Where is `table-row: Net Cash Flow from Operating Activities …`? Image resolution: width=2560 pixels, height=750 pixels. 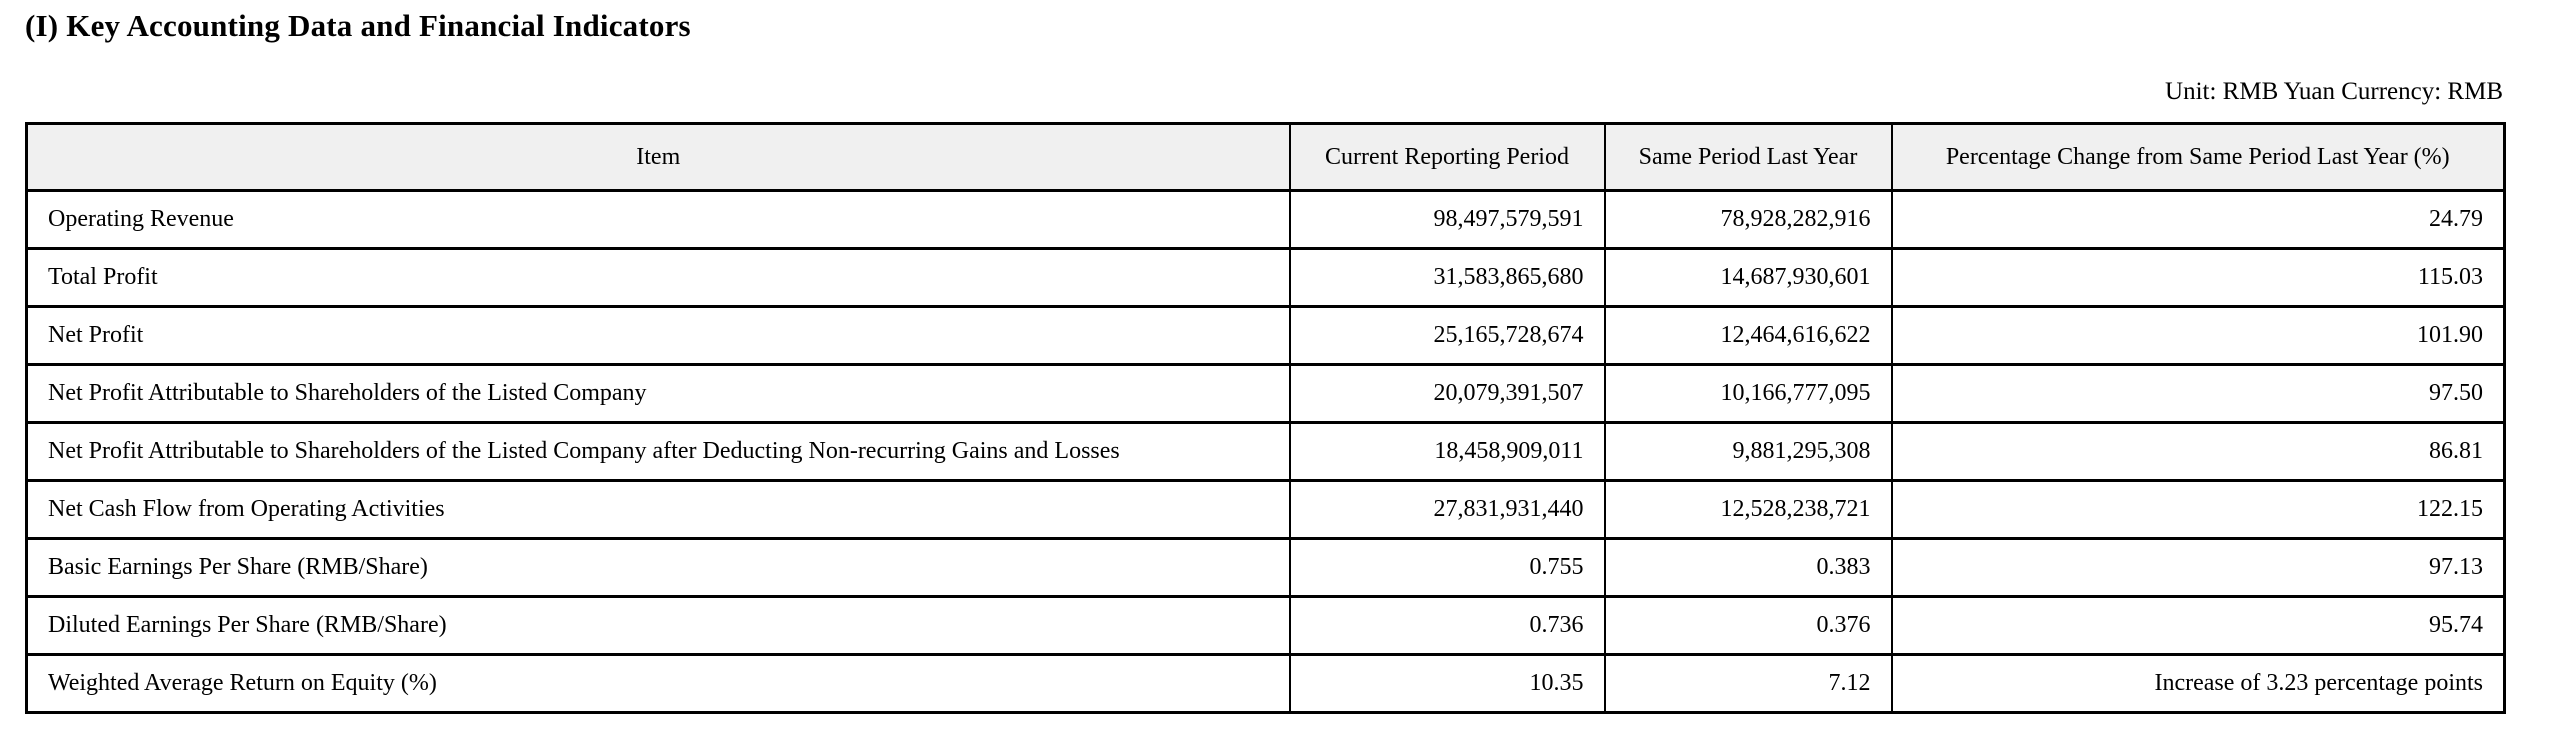 table-row: Net Cash Flow from Operating Activities … is located at coordinates (1265, 509).